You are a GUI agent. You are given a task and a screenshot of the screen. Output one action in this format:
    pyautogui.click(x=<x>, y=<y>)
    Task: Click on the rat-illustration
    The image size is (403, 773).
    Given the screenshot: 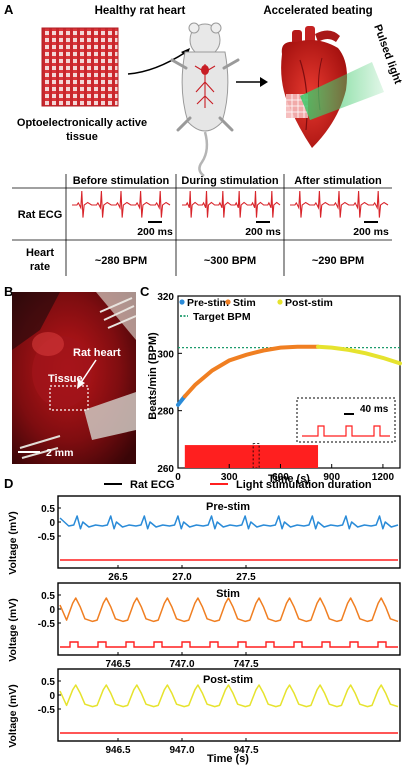 What is the action you would take?
    pyautogui.click(x=205, y=99)
    